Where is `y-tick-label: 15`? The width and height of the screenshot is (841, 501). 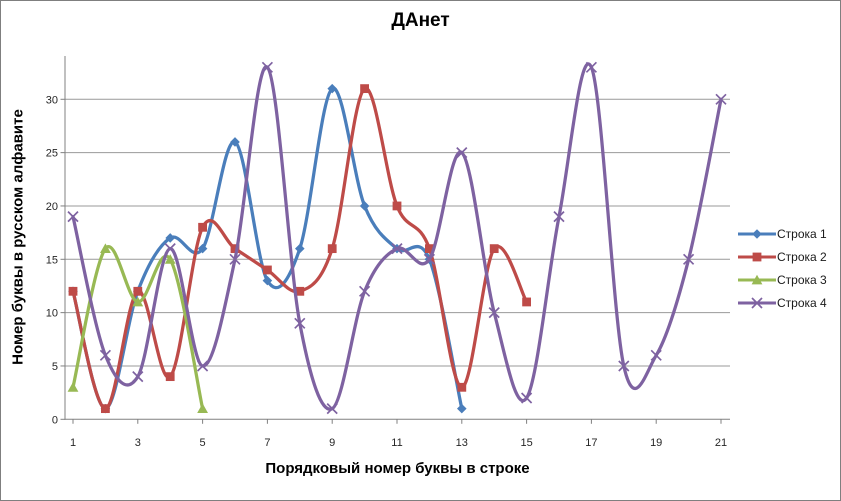 y-tick-label: 15 is located at coordinates (52, 260).